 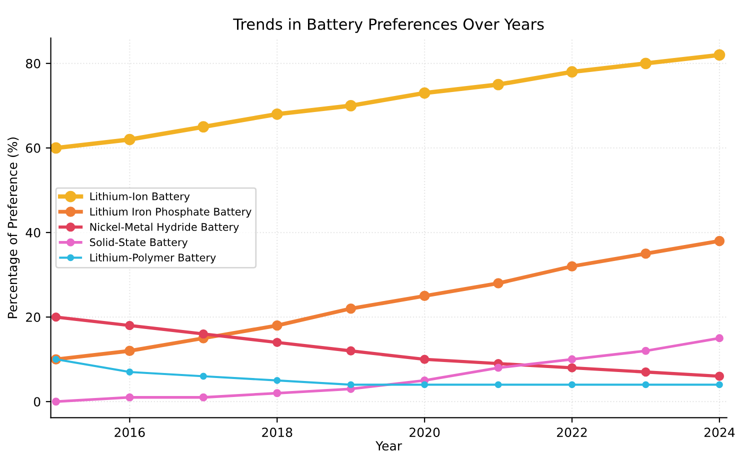 I want to click on legend-label: Lithium-Ion Battery, so click(x=140, y=197).